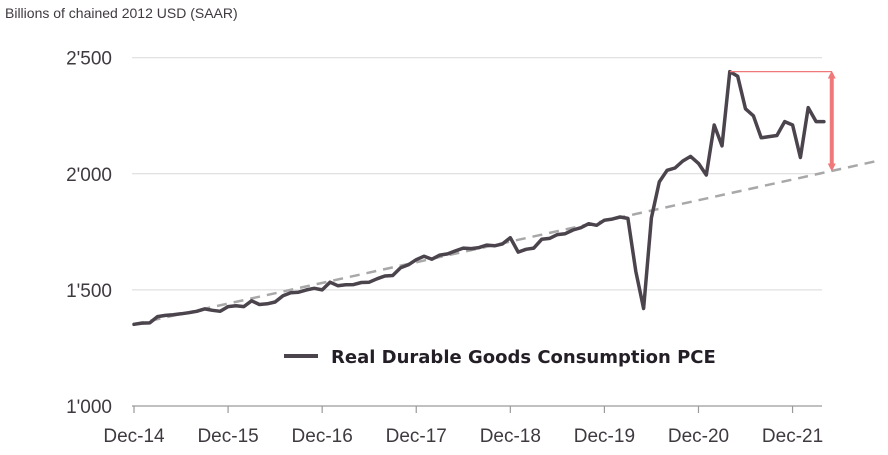  What do you see at coordinates (477, 409) in the screenshot?
I see `x-axis` at bounding box center [477, 409].